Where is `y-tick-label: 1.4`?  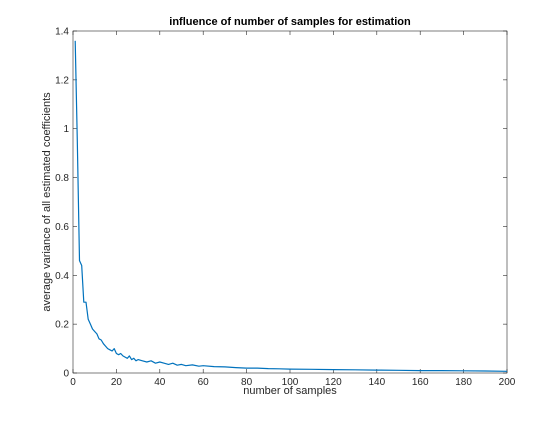
y-tick-label: 1.4 is located at coordinates (62, 32).